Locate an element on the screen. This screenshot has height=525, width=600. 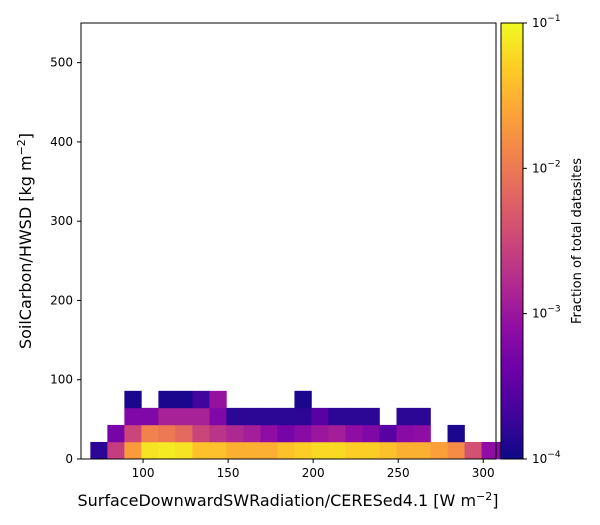
x-tick-label: 250 is located at coordinates (398, 473).